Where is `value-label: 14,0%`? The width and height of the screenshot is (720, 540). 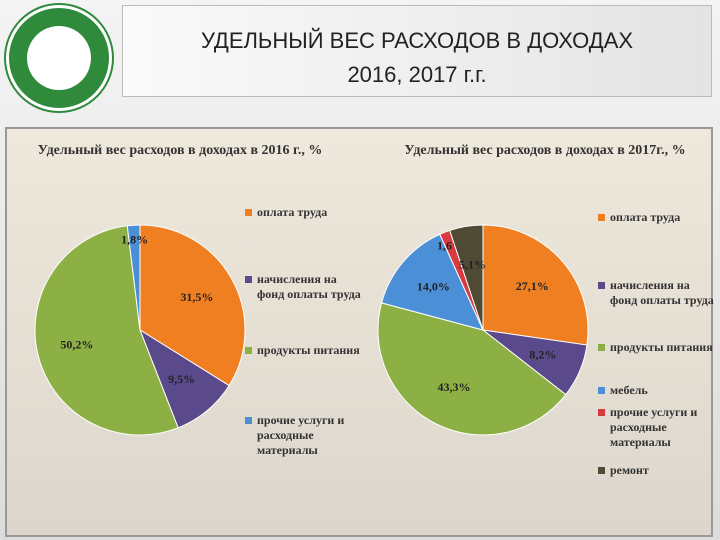
value-label: 14,0% is located at coordinates (433, 287).